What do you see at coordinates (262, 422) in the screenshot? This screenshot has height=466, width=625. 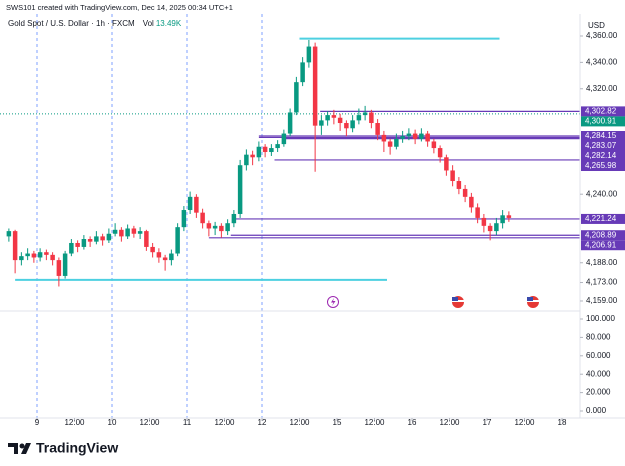 I see `x-tick-label: 12` at bounding box center [262, 422].